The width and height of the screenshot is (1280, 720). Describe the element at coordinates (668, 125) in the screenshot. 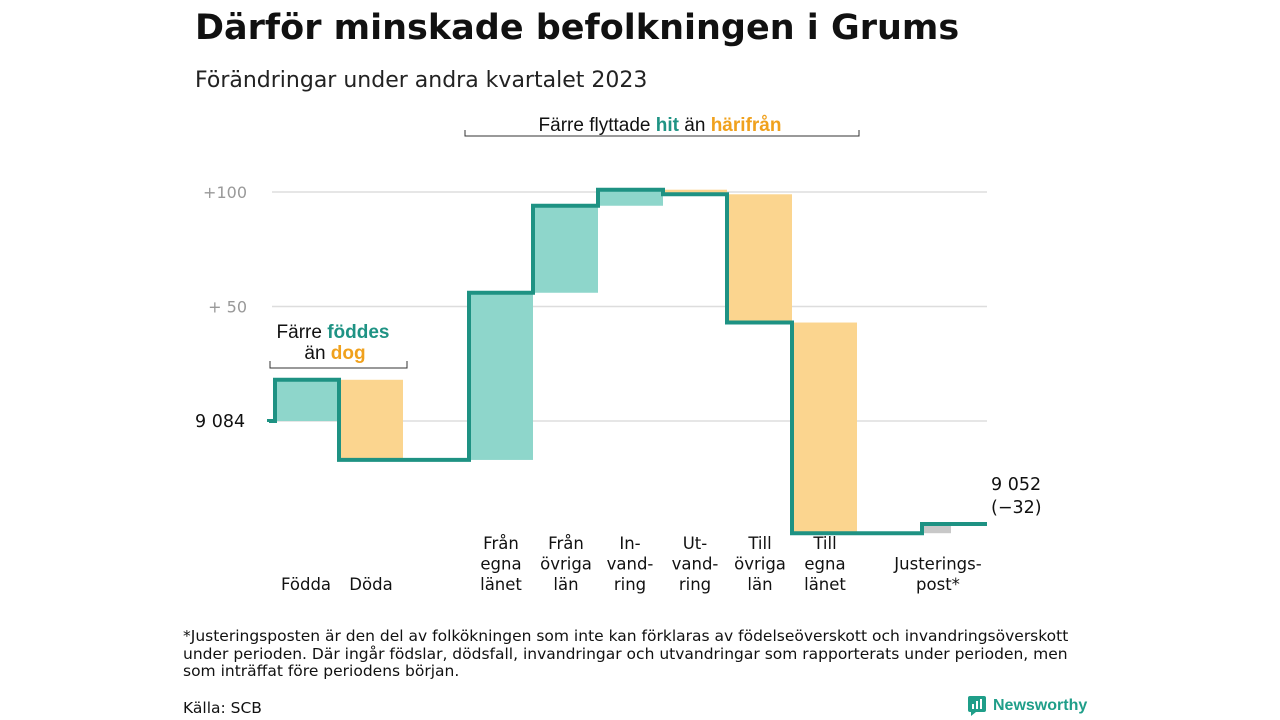

I see `annotation-text: hit` at that location.